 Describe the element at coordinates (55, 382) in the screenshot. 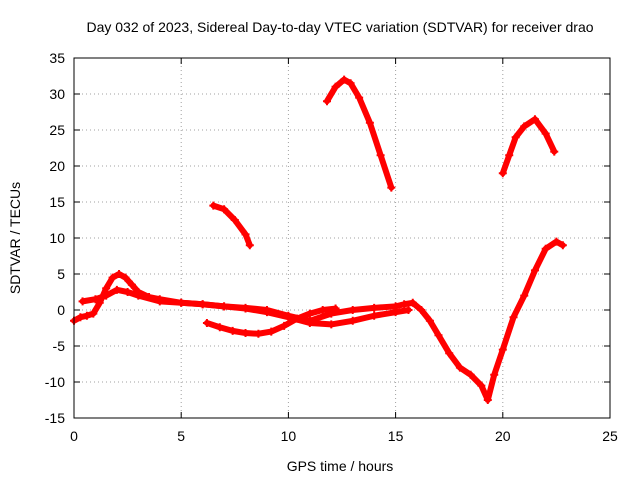

I see `y-tick-label: -10` at that location.